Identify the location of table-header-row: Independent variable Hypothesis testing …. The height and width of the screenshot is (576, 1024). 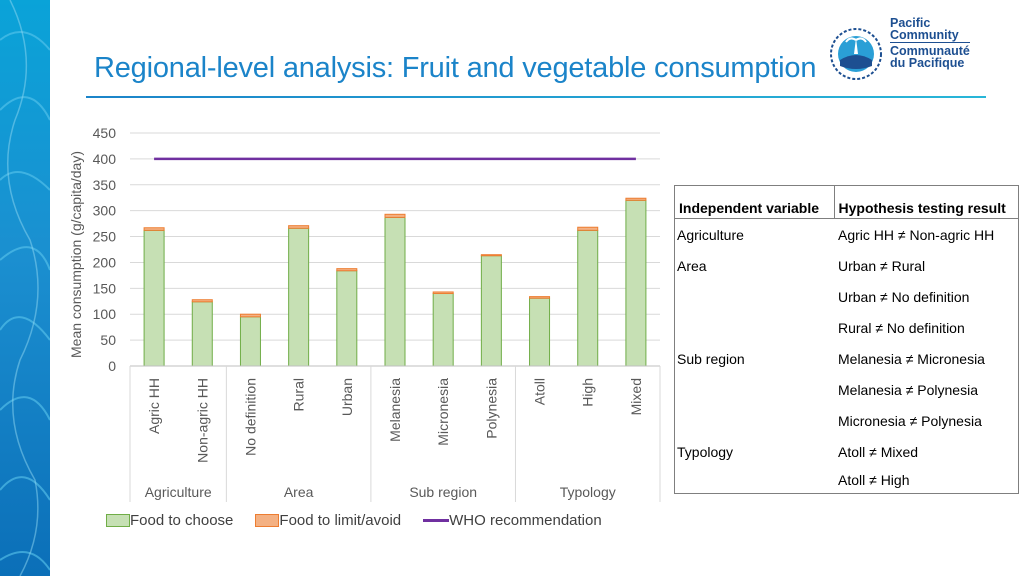
(846, 202).